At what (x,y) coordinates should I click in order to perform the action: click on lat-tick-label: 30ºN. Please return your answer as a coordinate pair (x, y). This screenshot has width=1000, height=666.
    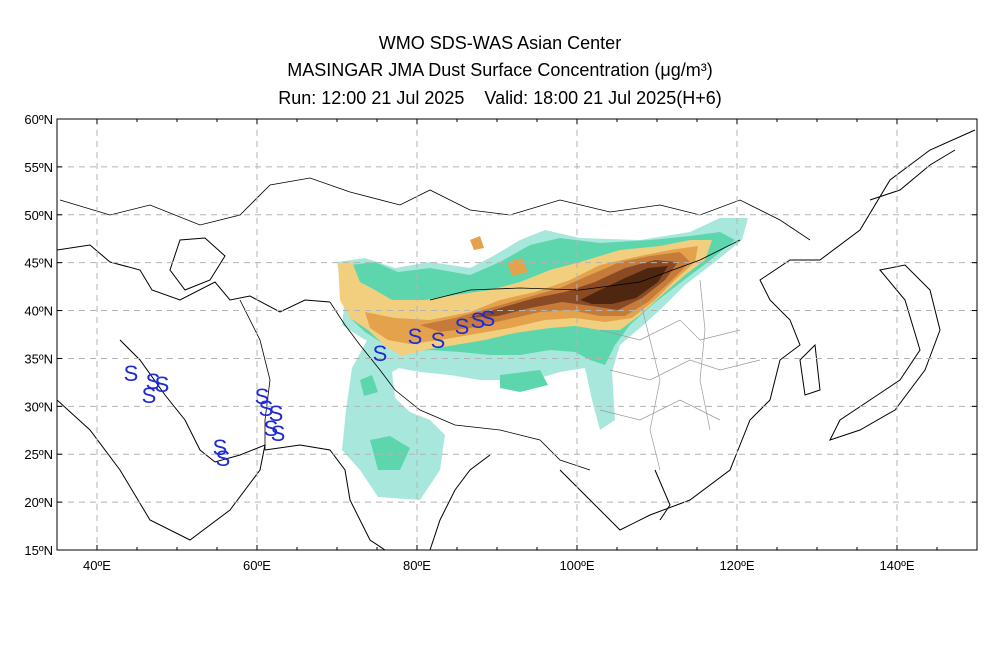
    Looking at the image, I should click on (38, 406).